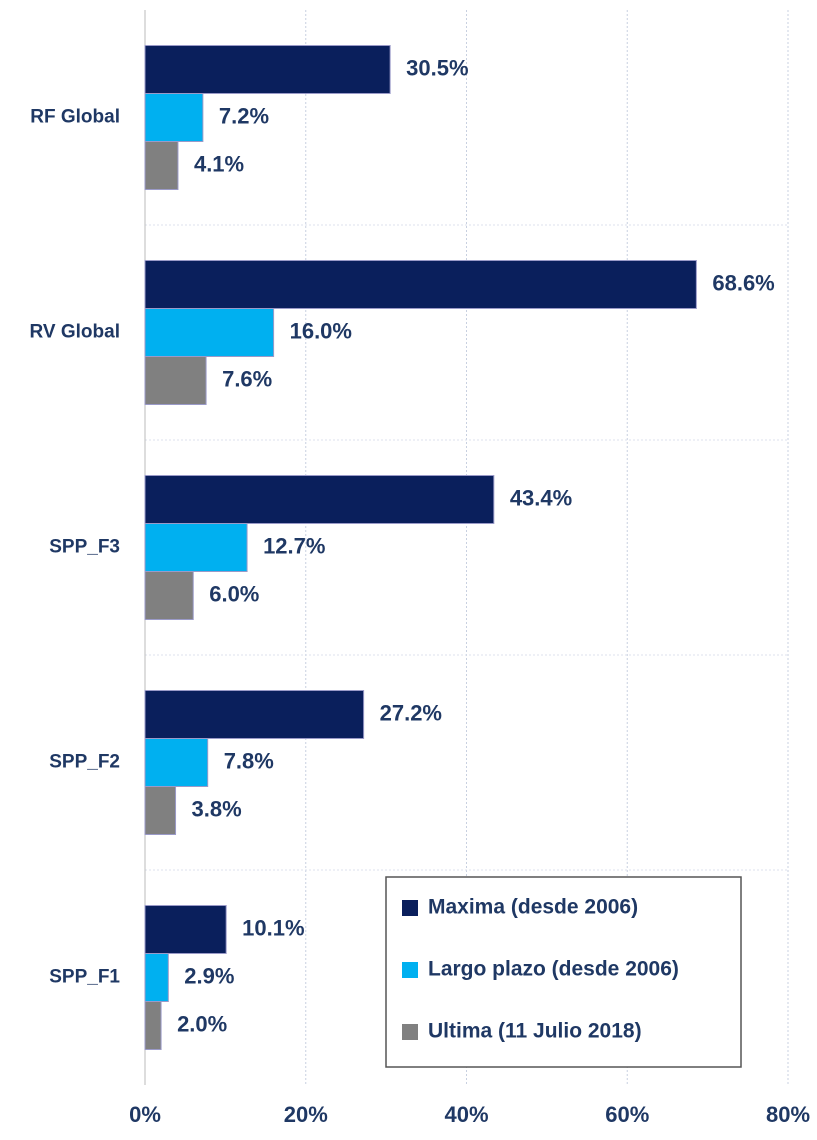  Describe the element at coordinates (247, 378) in the screenshot. I see `data-label: 7.6%` at that location.